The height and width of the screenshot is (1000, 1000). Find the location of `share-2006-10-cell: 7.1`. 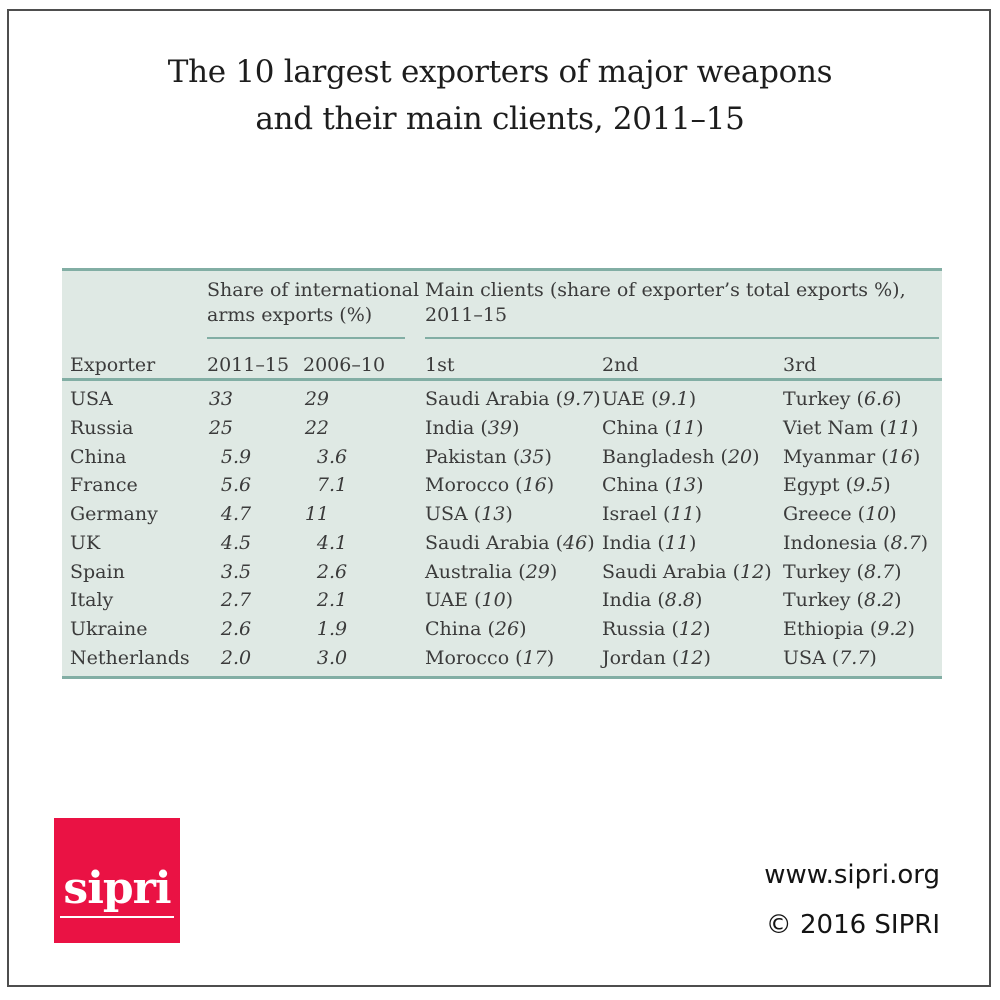

share-2006-10-cell: 7.1 is located at coordinates (332, 485).